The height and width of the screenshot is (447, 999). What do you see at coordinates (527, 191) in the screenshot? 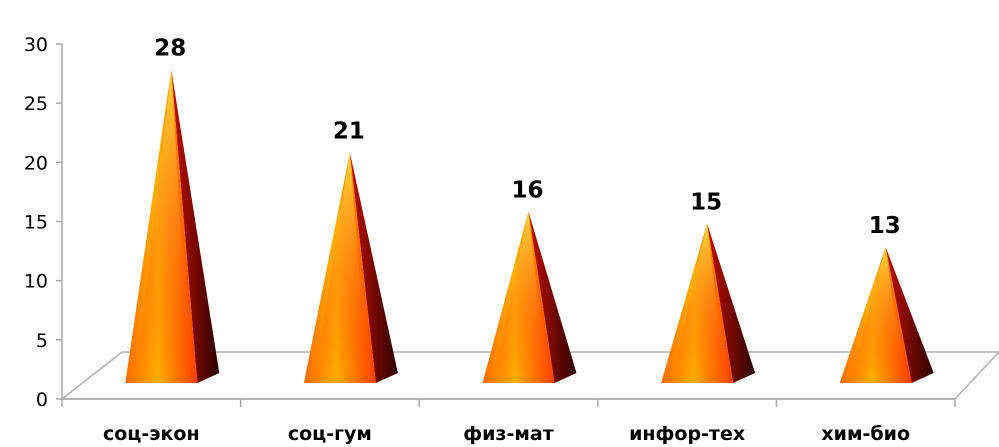
I see `data-label: 16` at bounding box center [527, 191].